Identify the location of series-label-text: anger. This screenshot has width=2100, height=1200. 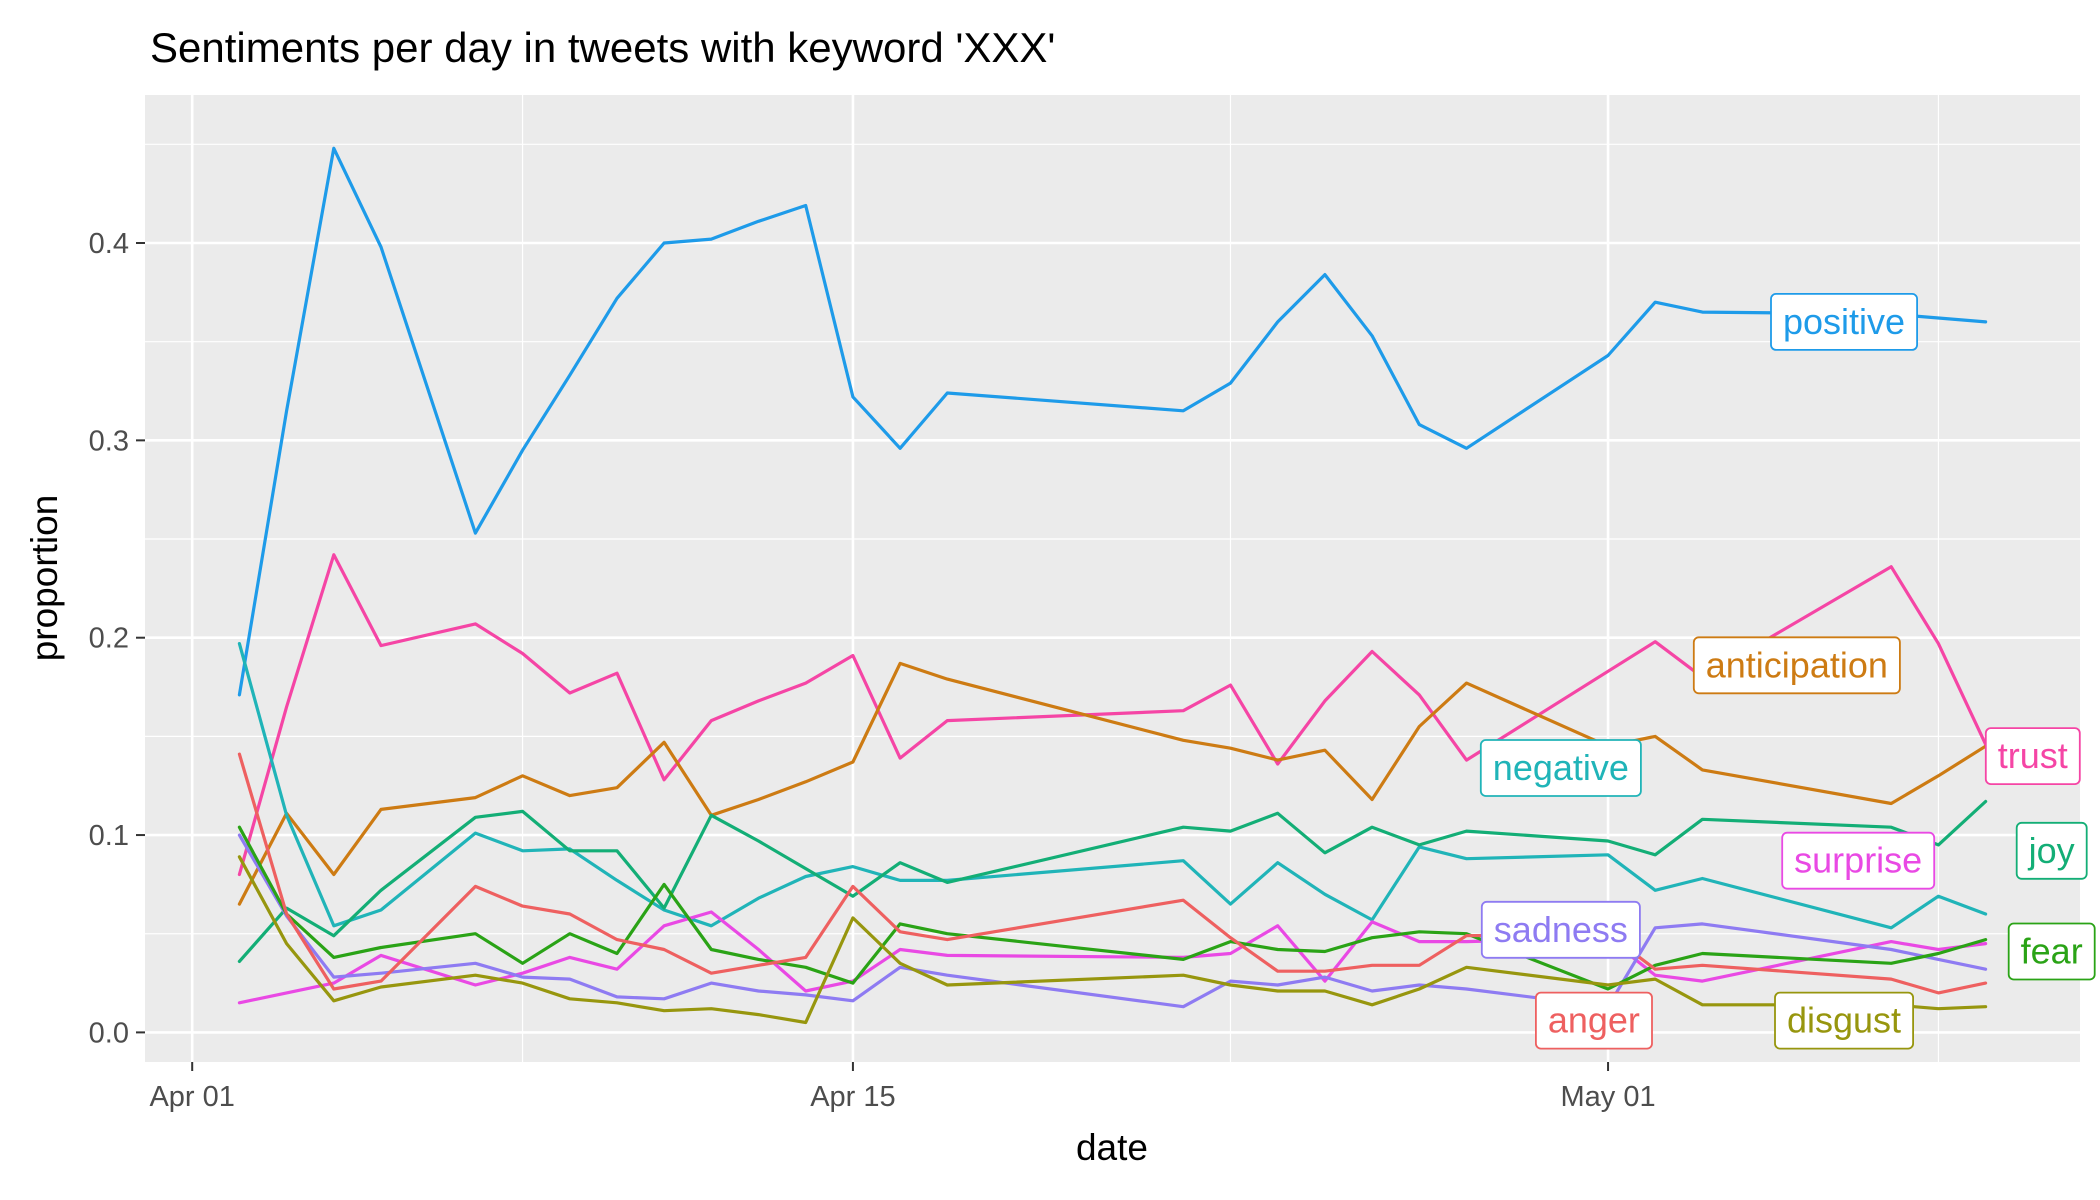
(1594, 1020).